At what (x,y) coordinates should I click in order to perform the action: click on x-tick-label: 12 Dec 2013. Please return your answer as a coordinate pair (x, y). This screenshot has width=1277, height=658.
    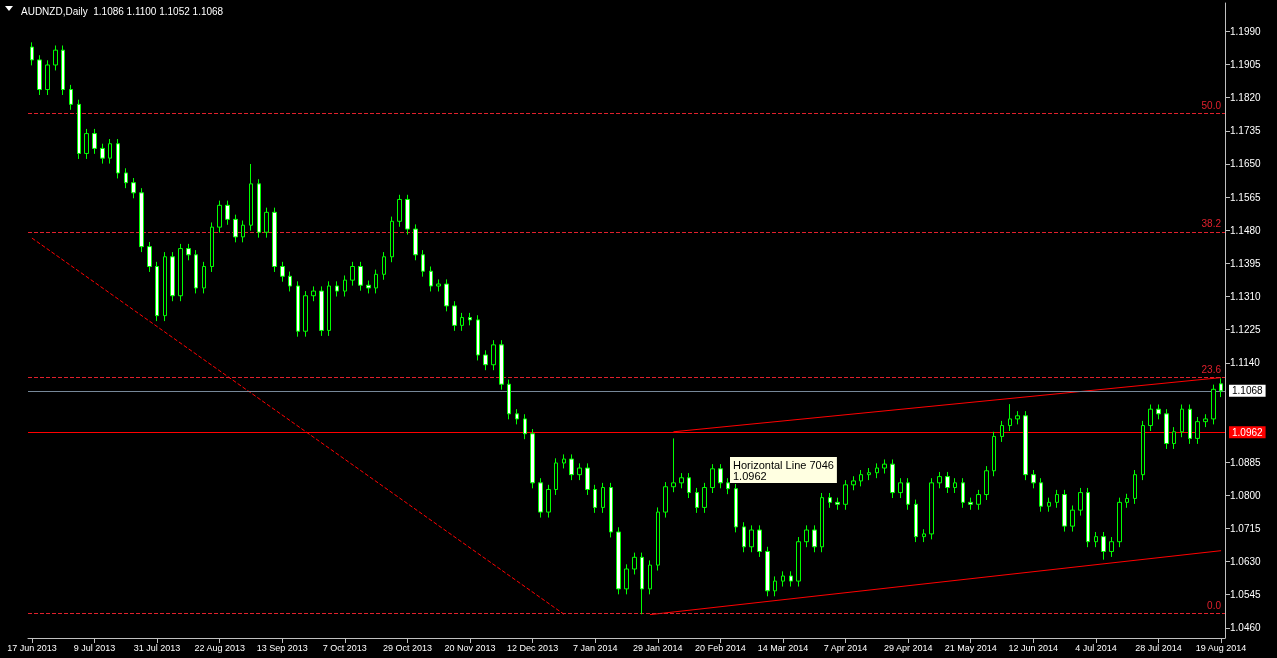
    Looking at the image, I should click on (533, 647).